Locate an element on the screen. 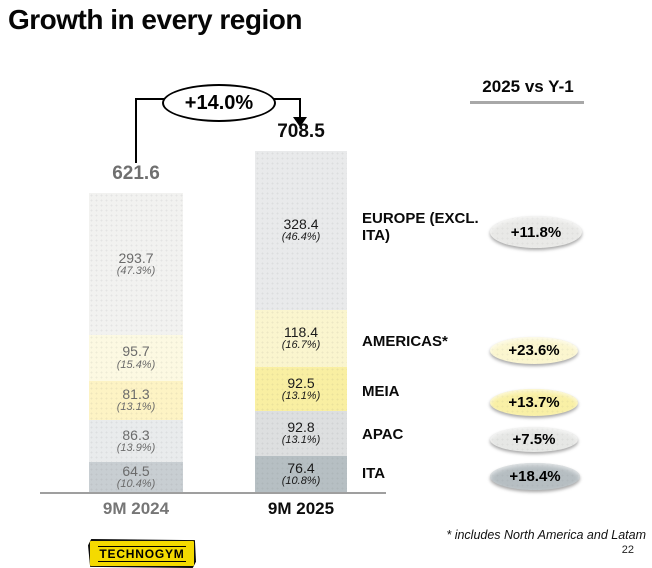 The image size is (652, 568). category-label-2025: 9M 2025 is located at coordinates (301, 508).